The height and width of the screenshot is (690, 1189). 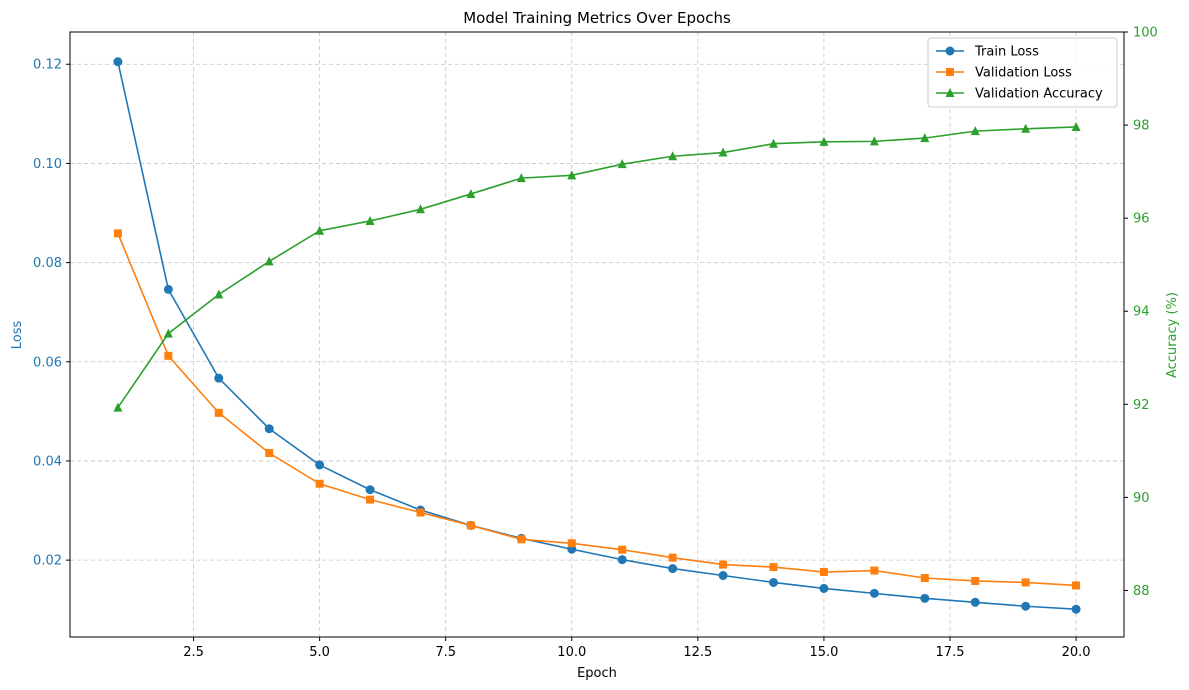 What do you see at coordinates (1141, 219) in the screenshot?
I see `y-right-tick-label: 96` at bounding box center [1141, 219].